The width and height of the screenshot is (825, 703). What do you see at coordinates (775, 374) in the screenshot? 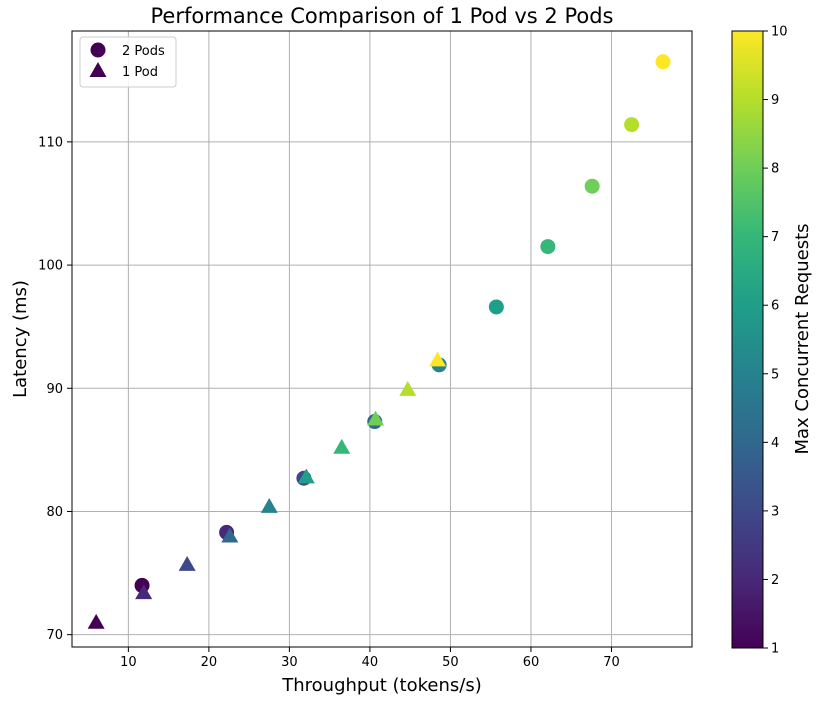
I see `colorbar-tick-label: 5` at bounding box center [775, 374].